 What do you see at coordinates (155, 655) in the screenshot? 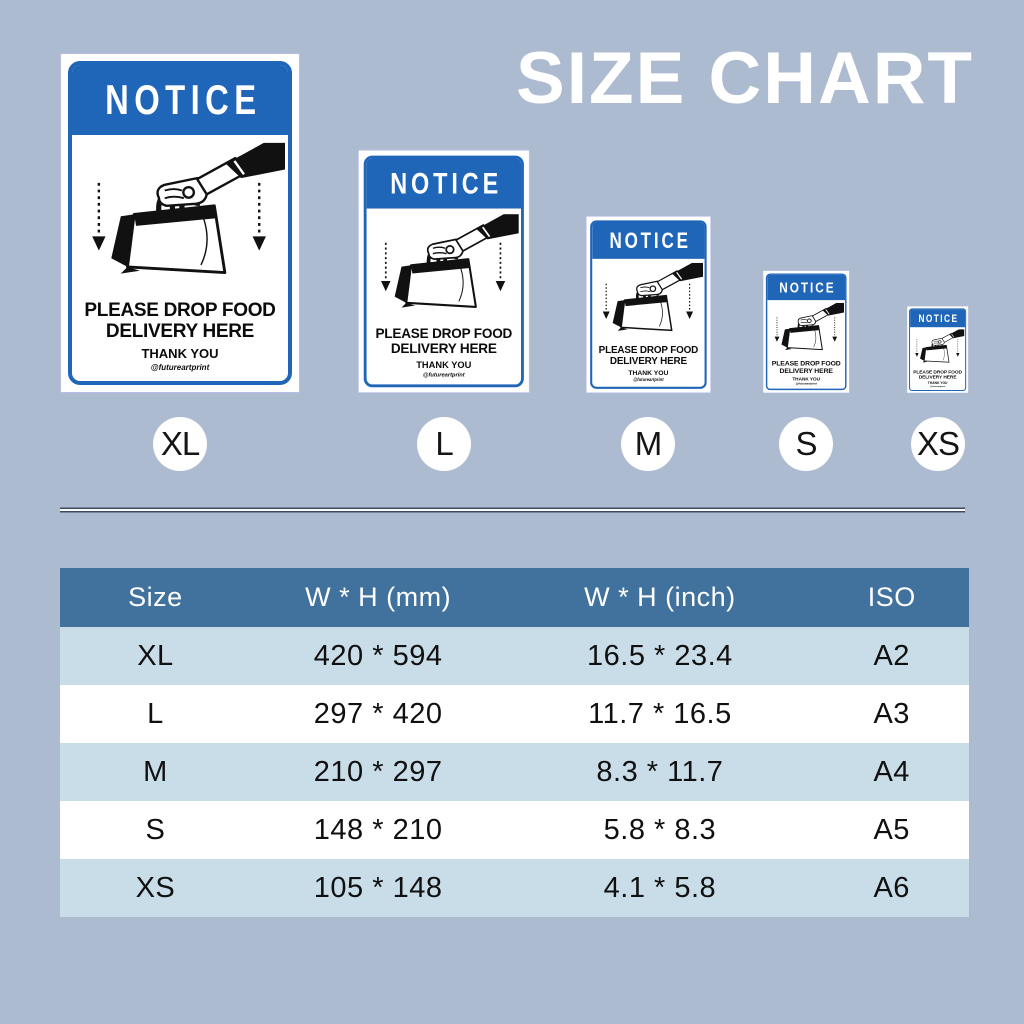
I see `cell-size: XL` at bounding box center [155, 655].